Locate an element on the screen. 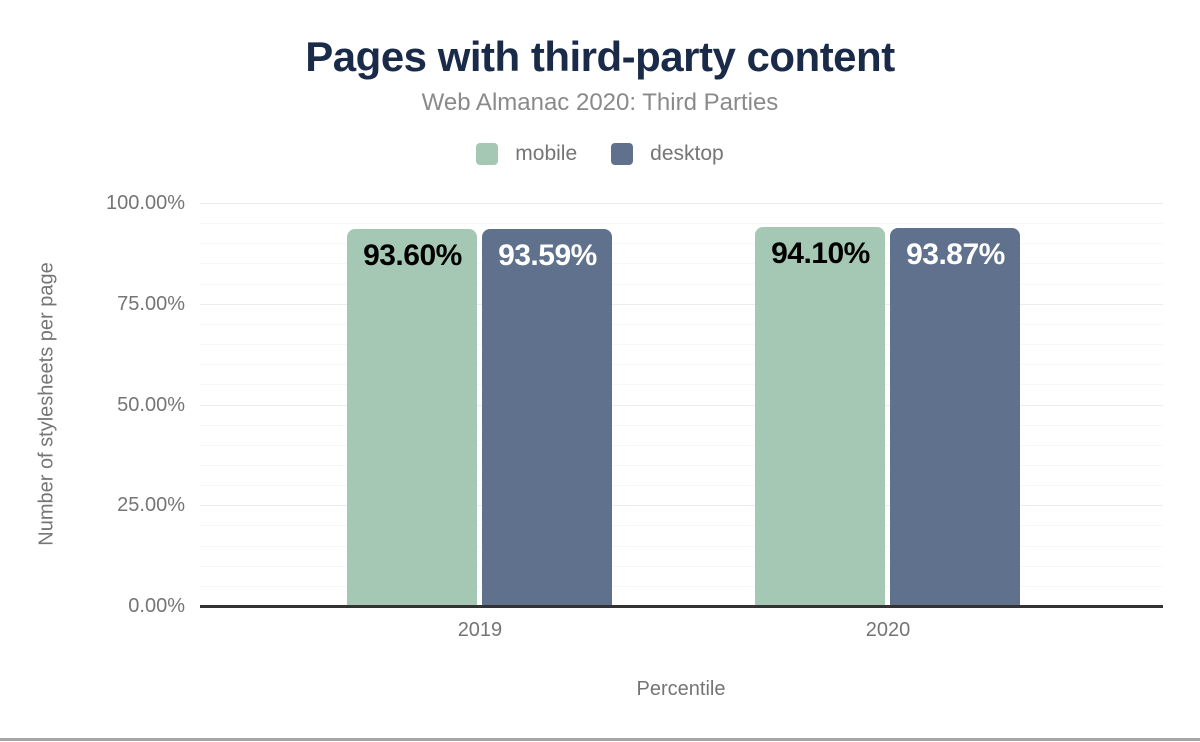  x-axis-tick-label-2020: 2020 is located at coordinates (888, 630).